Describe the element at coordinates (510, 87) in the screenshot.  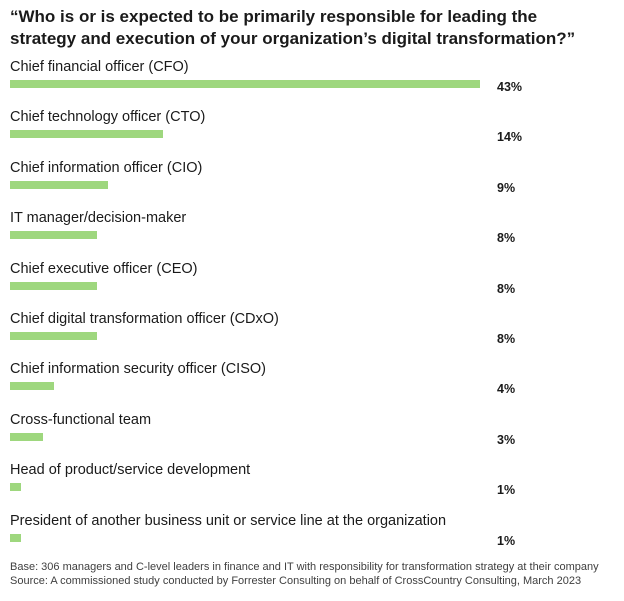
I see `value-label: 43%` at that location.